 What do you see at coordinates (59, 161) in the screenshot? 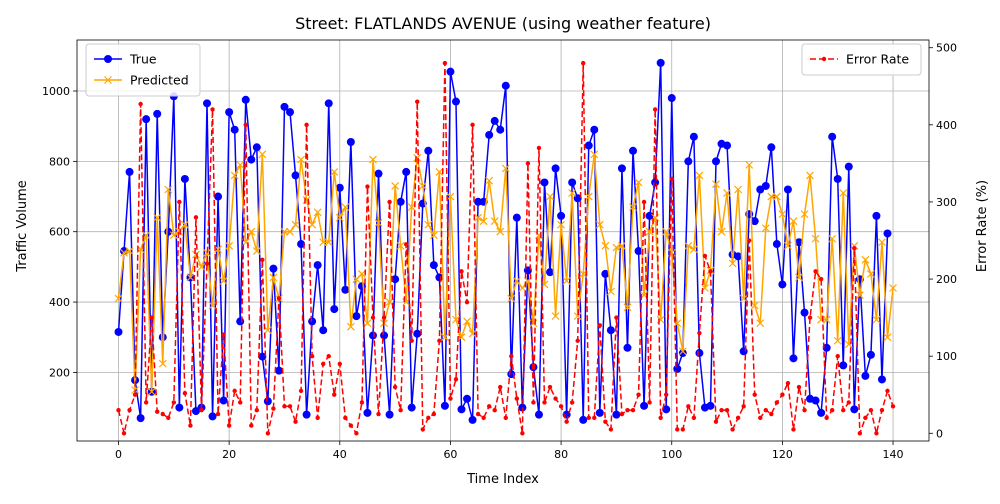
I see `y-left-tick-label: 800` at bounding box center [59, 161].